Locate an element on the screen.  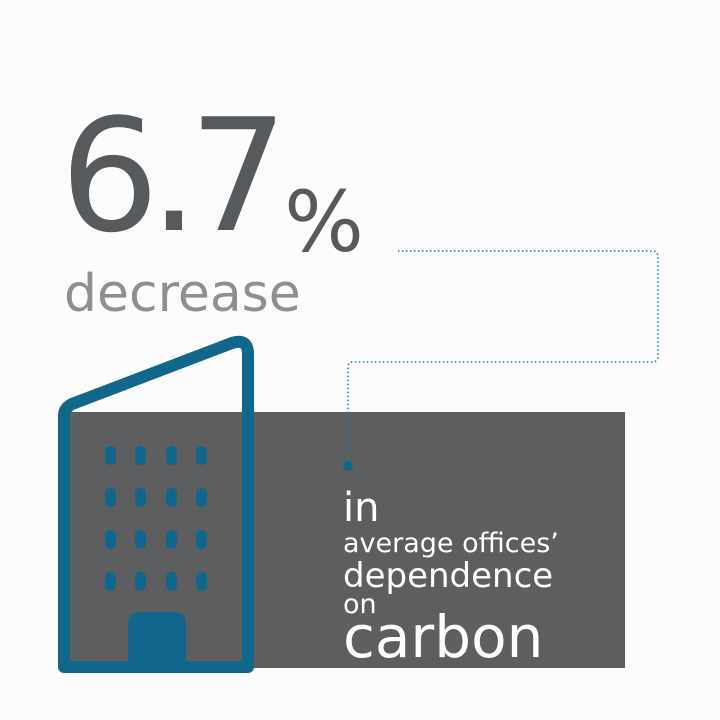
connector-dot is located at coordinates (348, 466).